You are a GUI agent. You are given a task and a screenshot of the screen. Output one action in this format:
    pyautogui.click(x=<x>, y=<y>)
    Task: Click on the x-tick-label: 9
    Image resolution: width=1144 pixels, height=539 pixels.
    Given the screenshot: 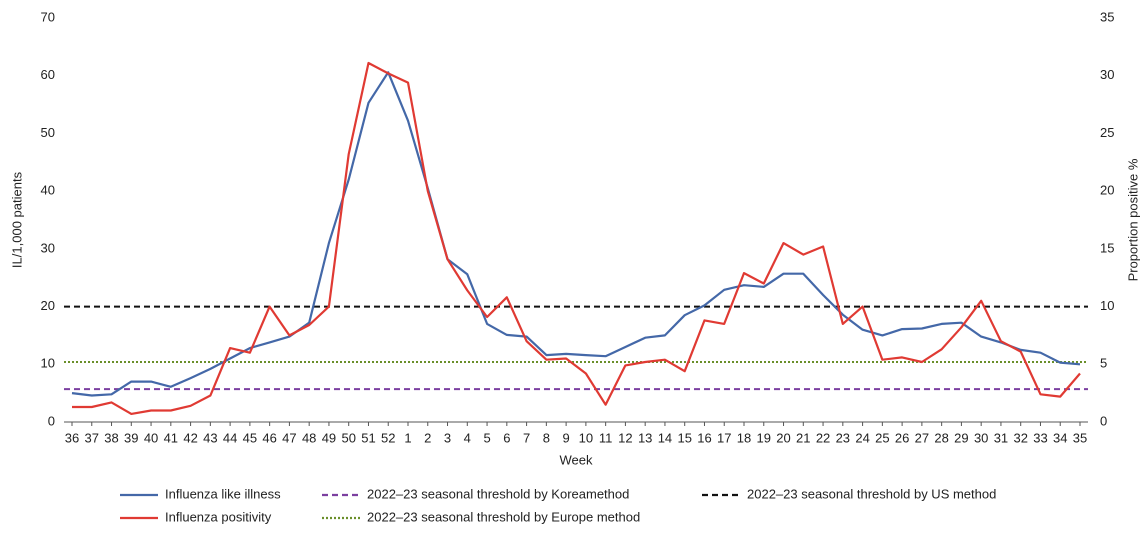 What is the action you would take?
    pyautogui.click(x=566, y=437)
    